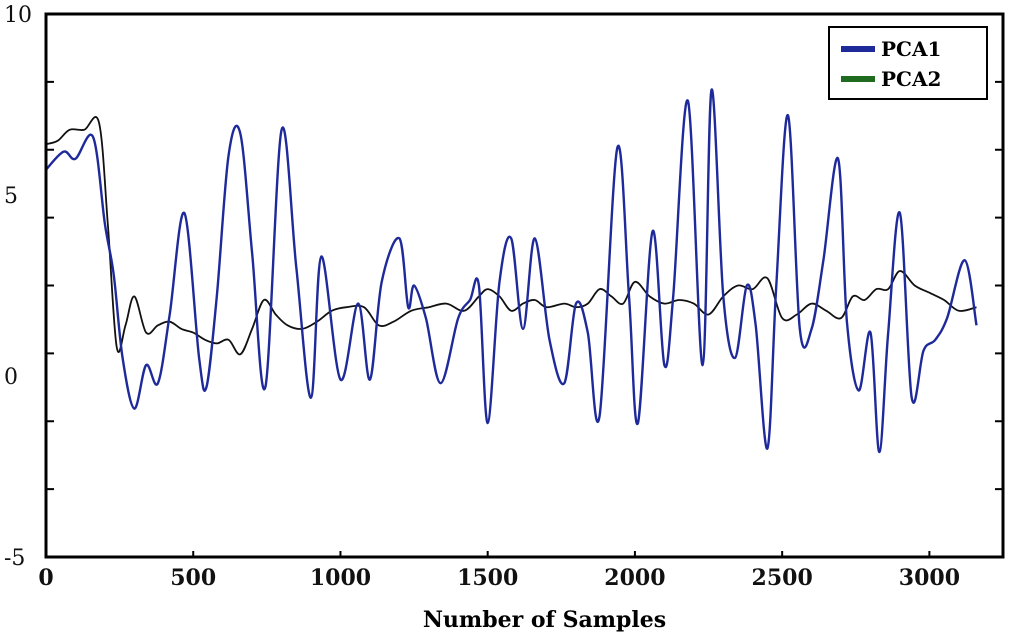 The height and width of the screenshot is (641, 1024). I want to click on legend-box, so click(908, 63).